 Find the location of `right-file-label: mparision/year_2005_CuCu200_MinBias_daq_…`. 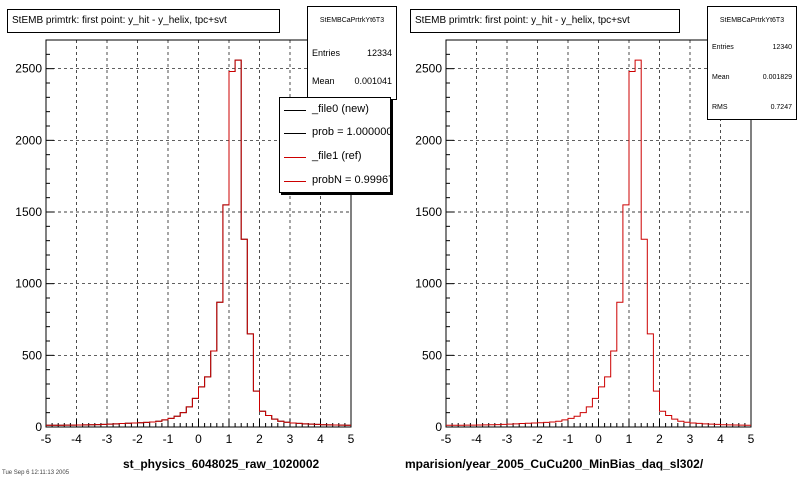

right-file-label: mparision/year_2005_CuCu200_MinBias_daq_… is located at coordinates (554, 464).